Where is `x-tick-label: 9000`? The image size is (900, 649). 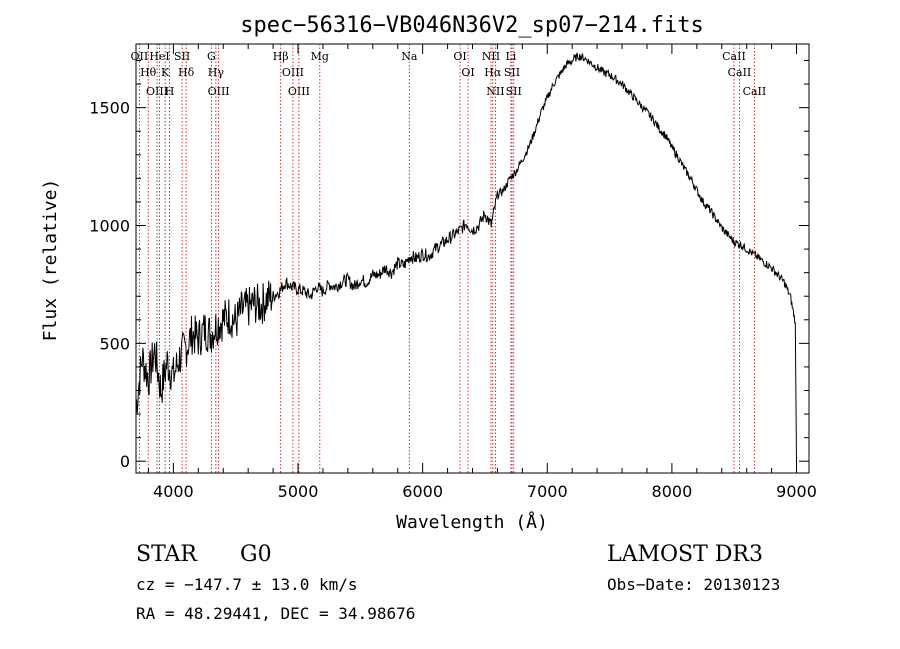 x-tick-label: 9000 is located at coordinates (796, 491).